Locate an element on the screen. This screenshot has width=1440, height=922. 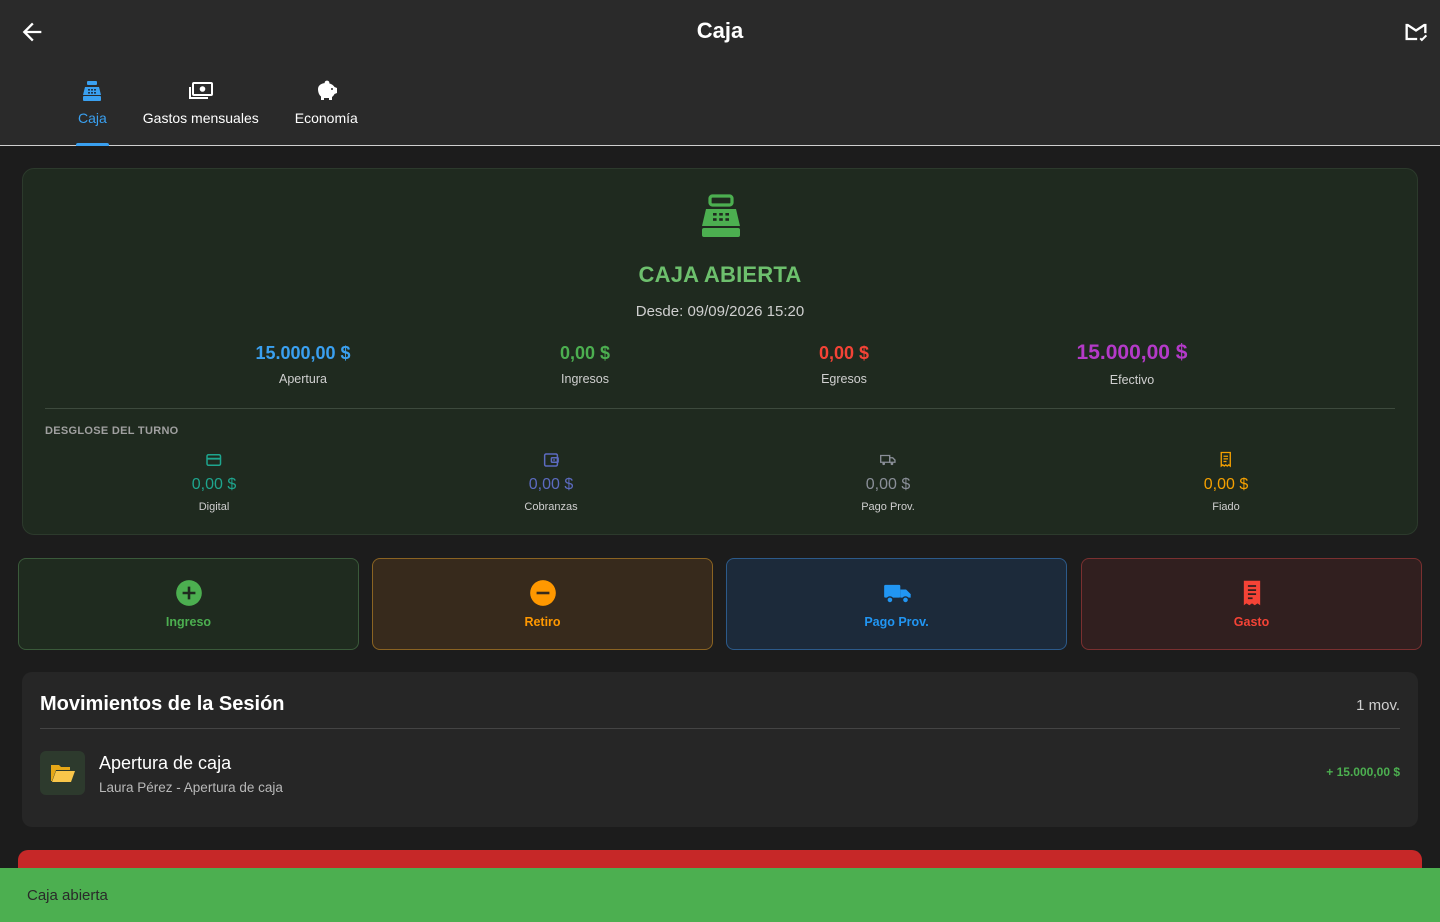
minus-circle-icon is located at coordinates (543, 593).